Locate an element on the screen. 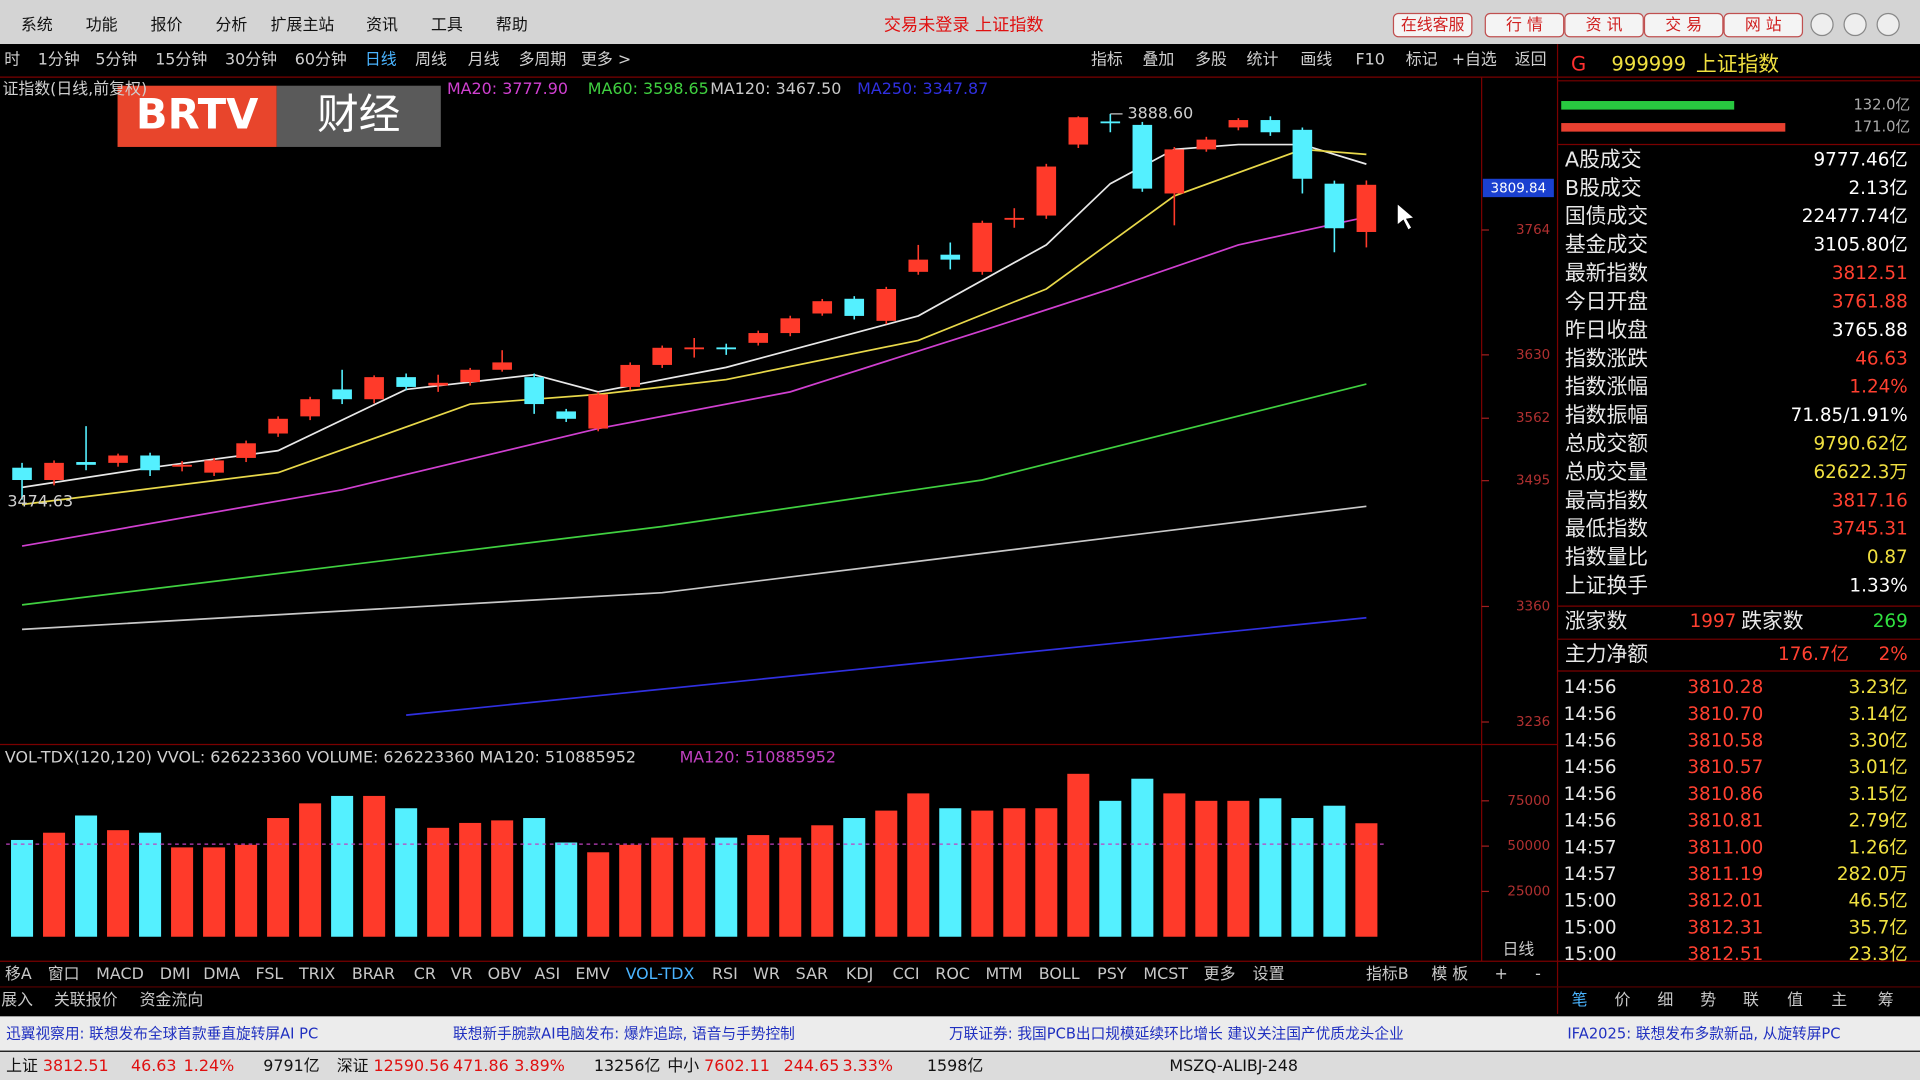 The width and height of the screenshot is (1920, 1080). sub-tab: 展入 is located at coordinates (17, 999).